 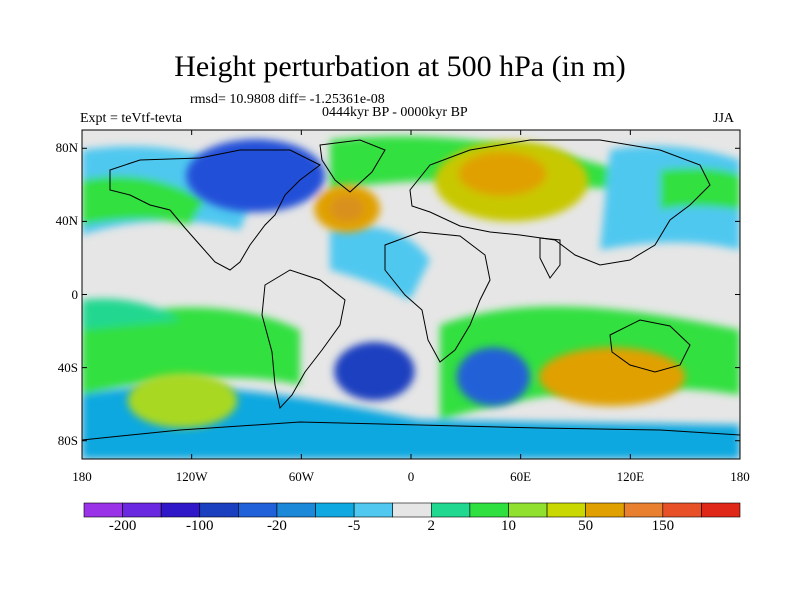 I want to click on colorbar-label: 2, so click(x=431, y=526).